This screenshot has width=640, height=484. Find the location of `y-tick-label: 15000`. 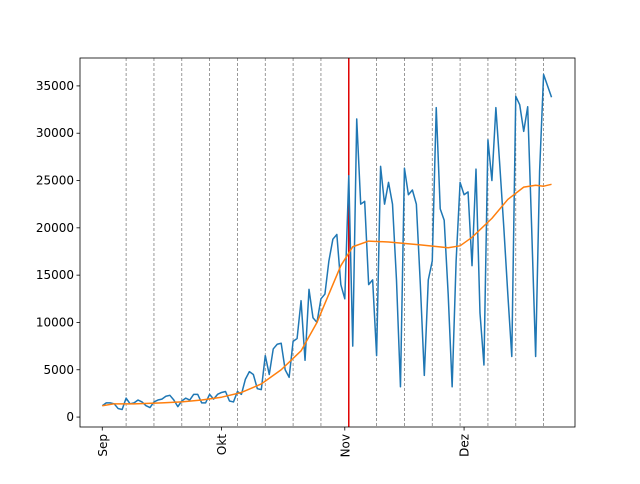

y-tick-label: 15000 is located at coordinates (55, 275).